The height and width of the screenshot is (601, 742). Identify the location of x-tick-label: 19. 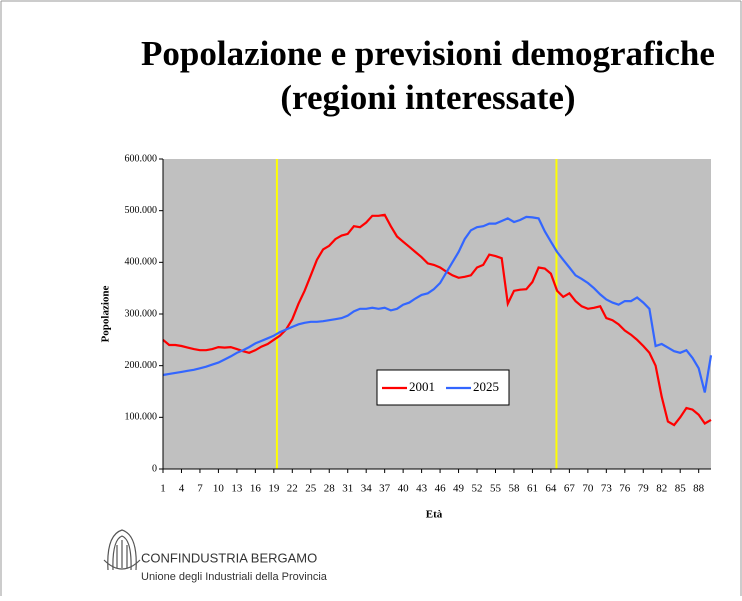
(274, 489).